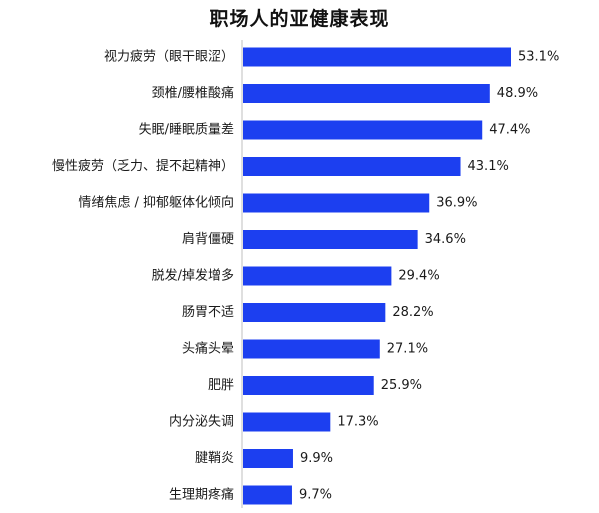  Describe the element at coordinates (418, 276) in the screenshot. I see `value-label-6: 29.4%` at that location.